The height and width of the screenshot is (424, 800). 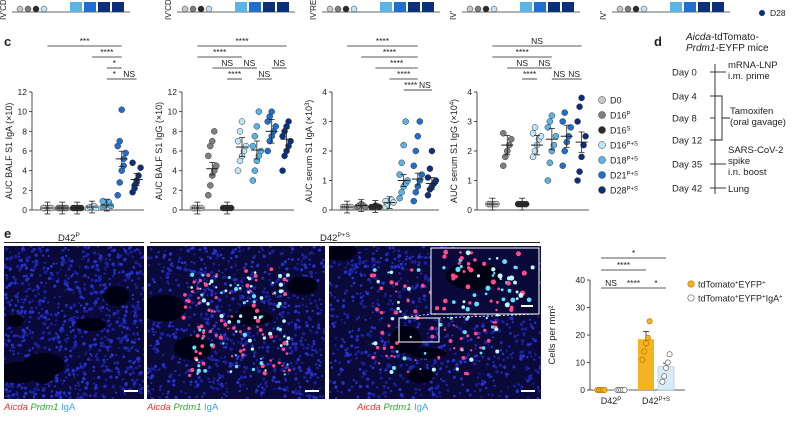 What do you see at coordinates (24, 210) in the screenshot?
I see `y-tick-label: 0` at bounding box center [24, 210].